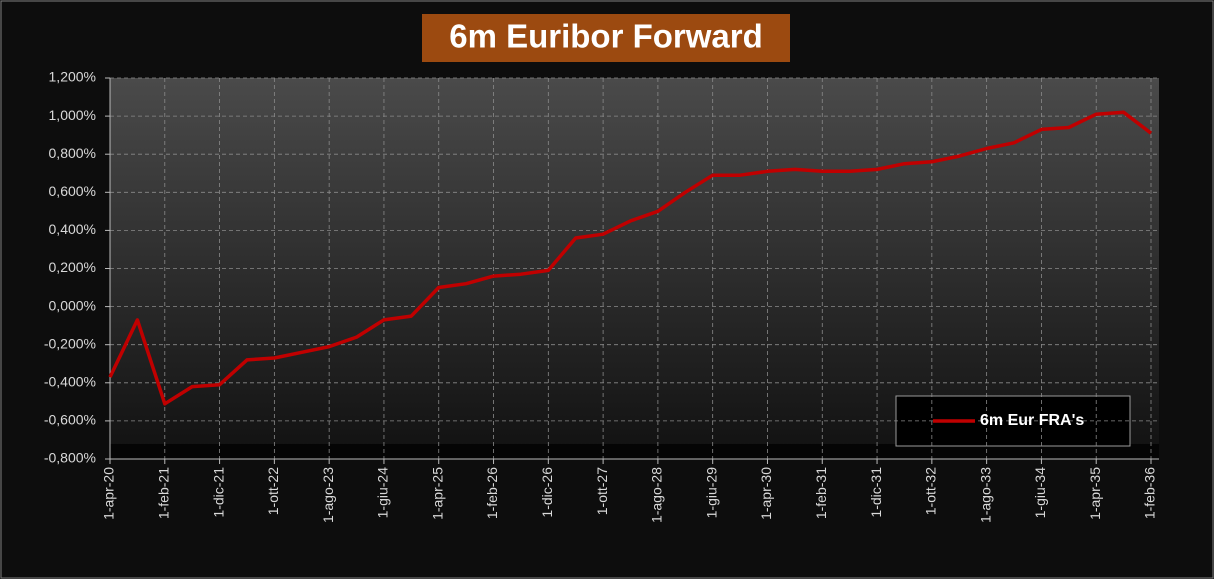 The width and height of the screenshot is (1214, 579). Describe the element at coordinates (70, 382) in the screenshot. I see `y-tick-label: -0,400%` at that location.